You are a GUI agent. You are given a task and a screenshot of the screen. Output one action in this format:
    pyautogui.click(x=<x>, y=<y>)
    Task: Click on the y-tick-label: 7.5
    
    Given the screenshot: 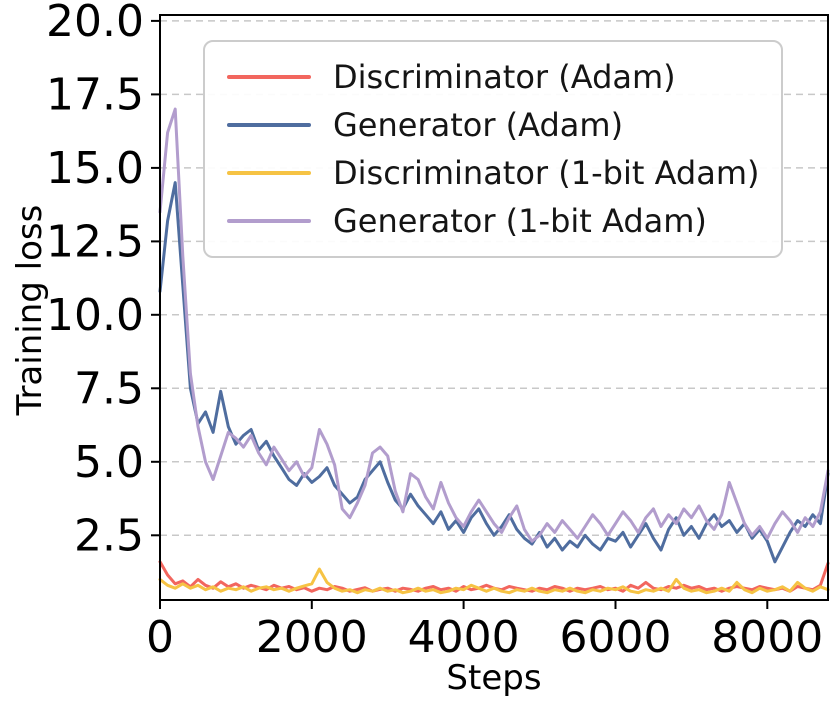 What is the action you would take?
    pyautogui.click(x=109, y=388)
    